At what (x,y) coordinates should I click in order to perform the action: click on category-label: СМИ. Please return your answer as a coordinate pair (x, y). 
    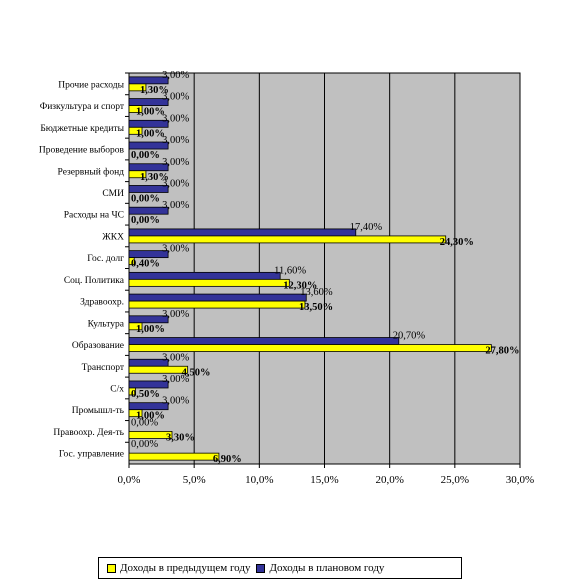
    Looking at the image, I should click on (113, 194).